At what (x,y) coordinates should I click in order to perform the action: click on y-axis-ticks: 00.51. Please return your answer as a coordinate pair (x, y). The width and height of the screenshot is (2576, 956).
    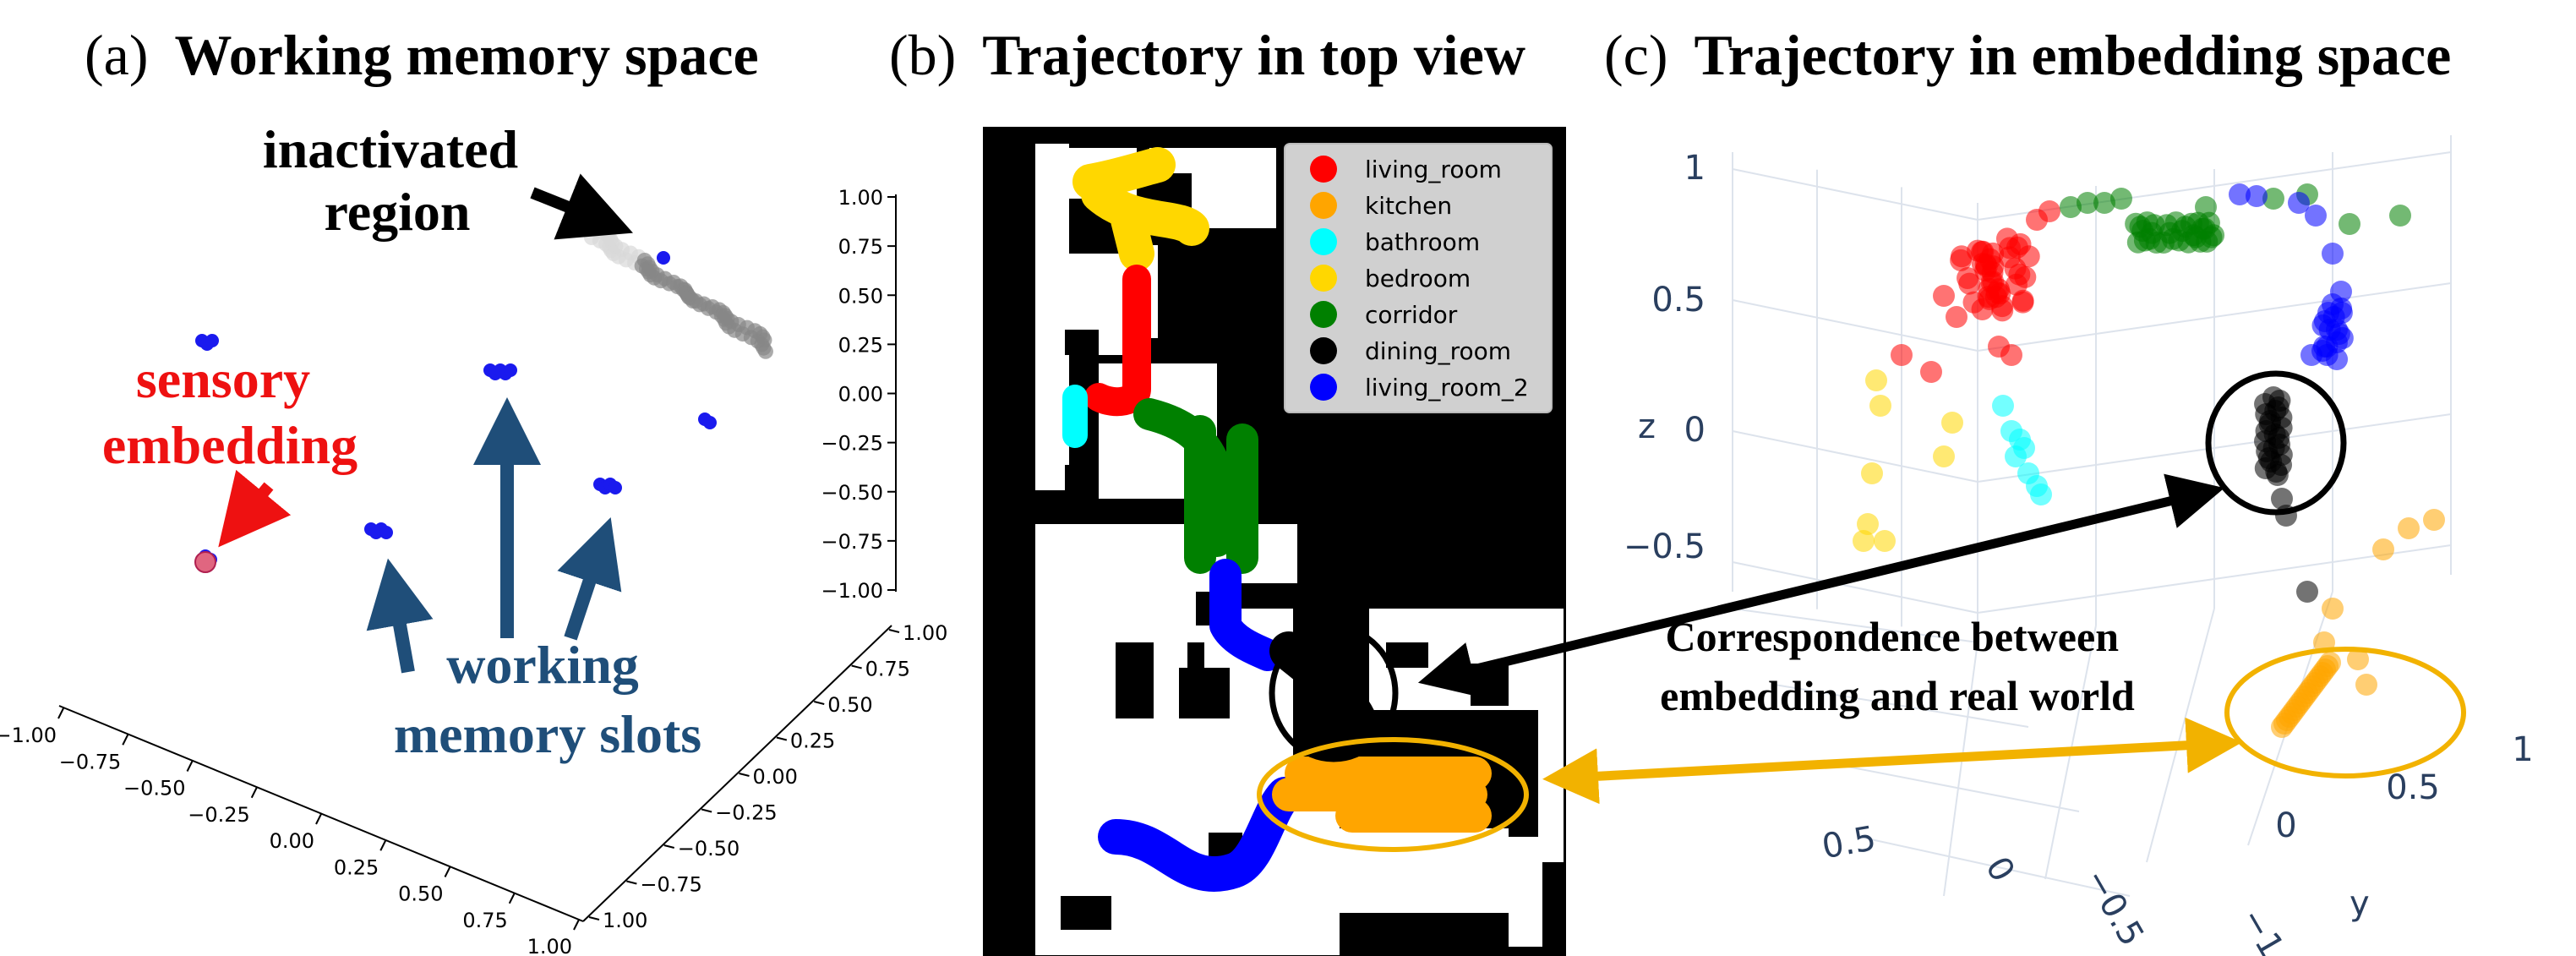
    Looking at the image, I should click on (2404, 787).